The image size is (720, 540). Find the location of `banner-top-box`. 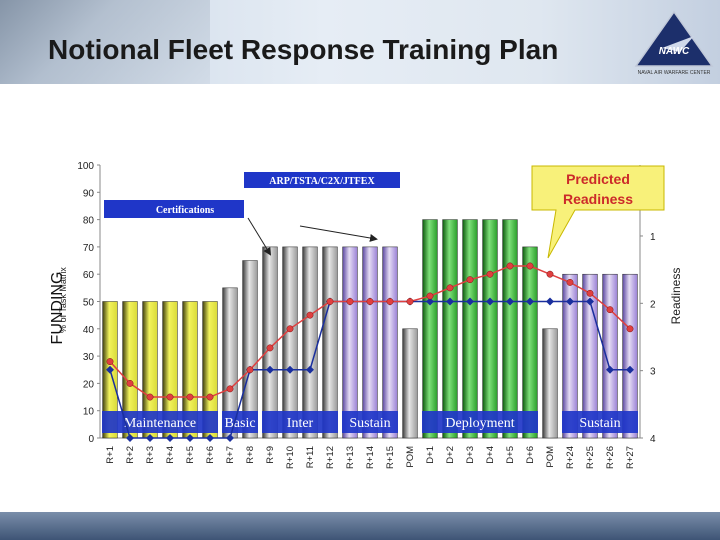

banner-top-box is located at coordinates (322, 180).